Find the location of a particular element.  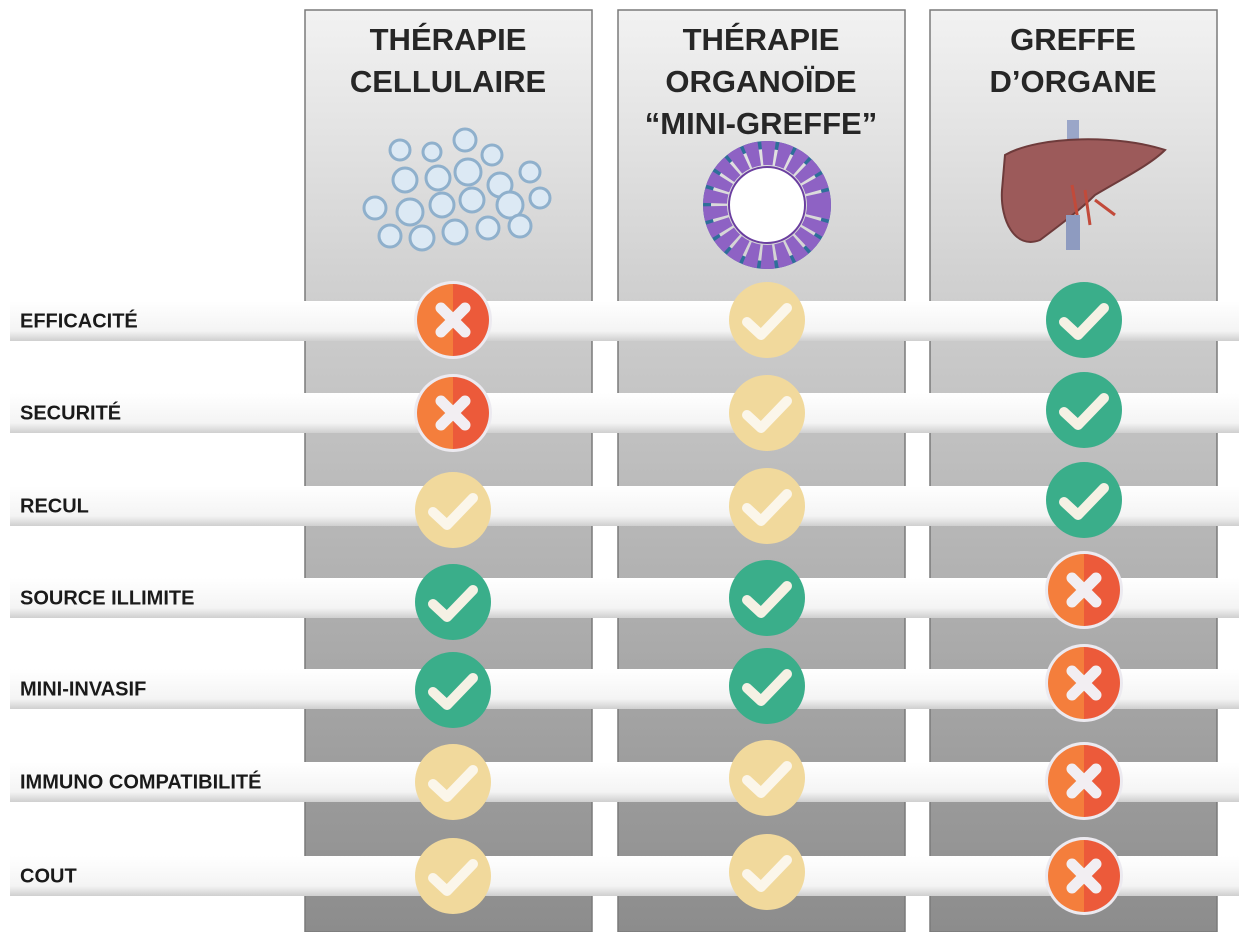

row-label: EFFICACITÉ is located at coordinates (79, 320).